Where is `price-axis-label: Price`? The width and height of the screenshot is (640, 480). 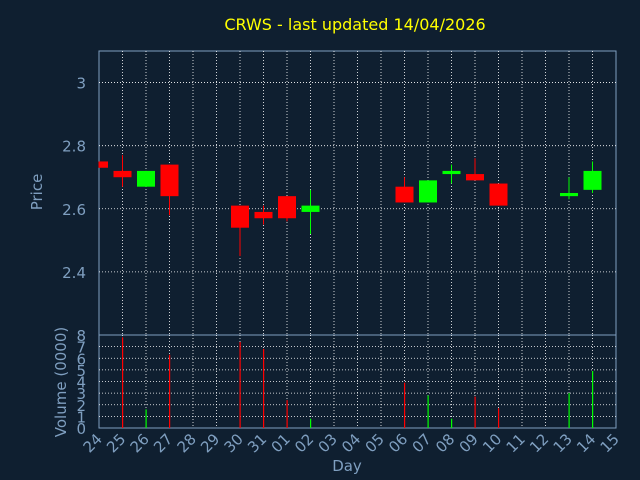 price-axis-label: Price is located at coordinates (37, 192).